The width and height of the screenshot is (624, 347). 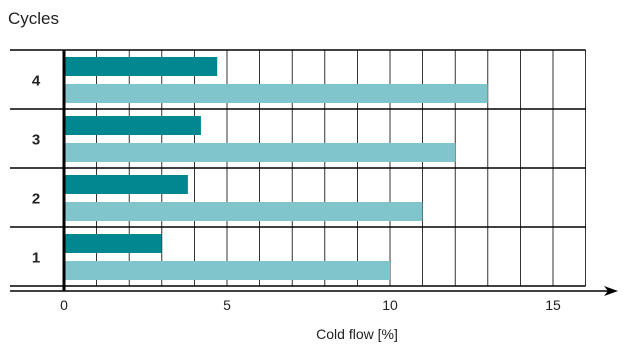 I want to click on category-label: 1, so click(x=36, y=258).